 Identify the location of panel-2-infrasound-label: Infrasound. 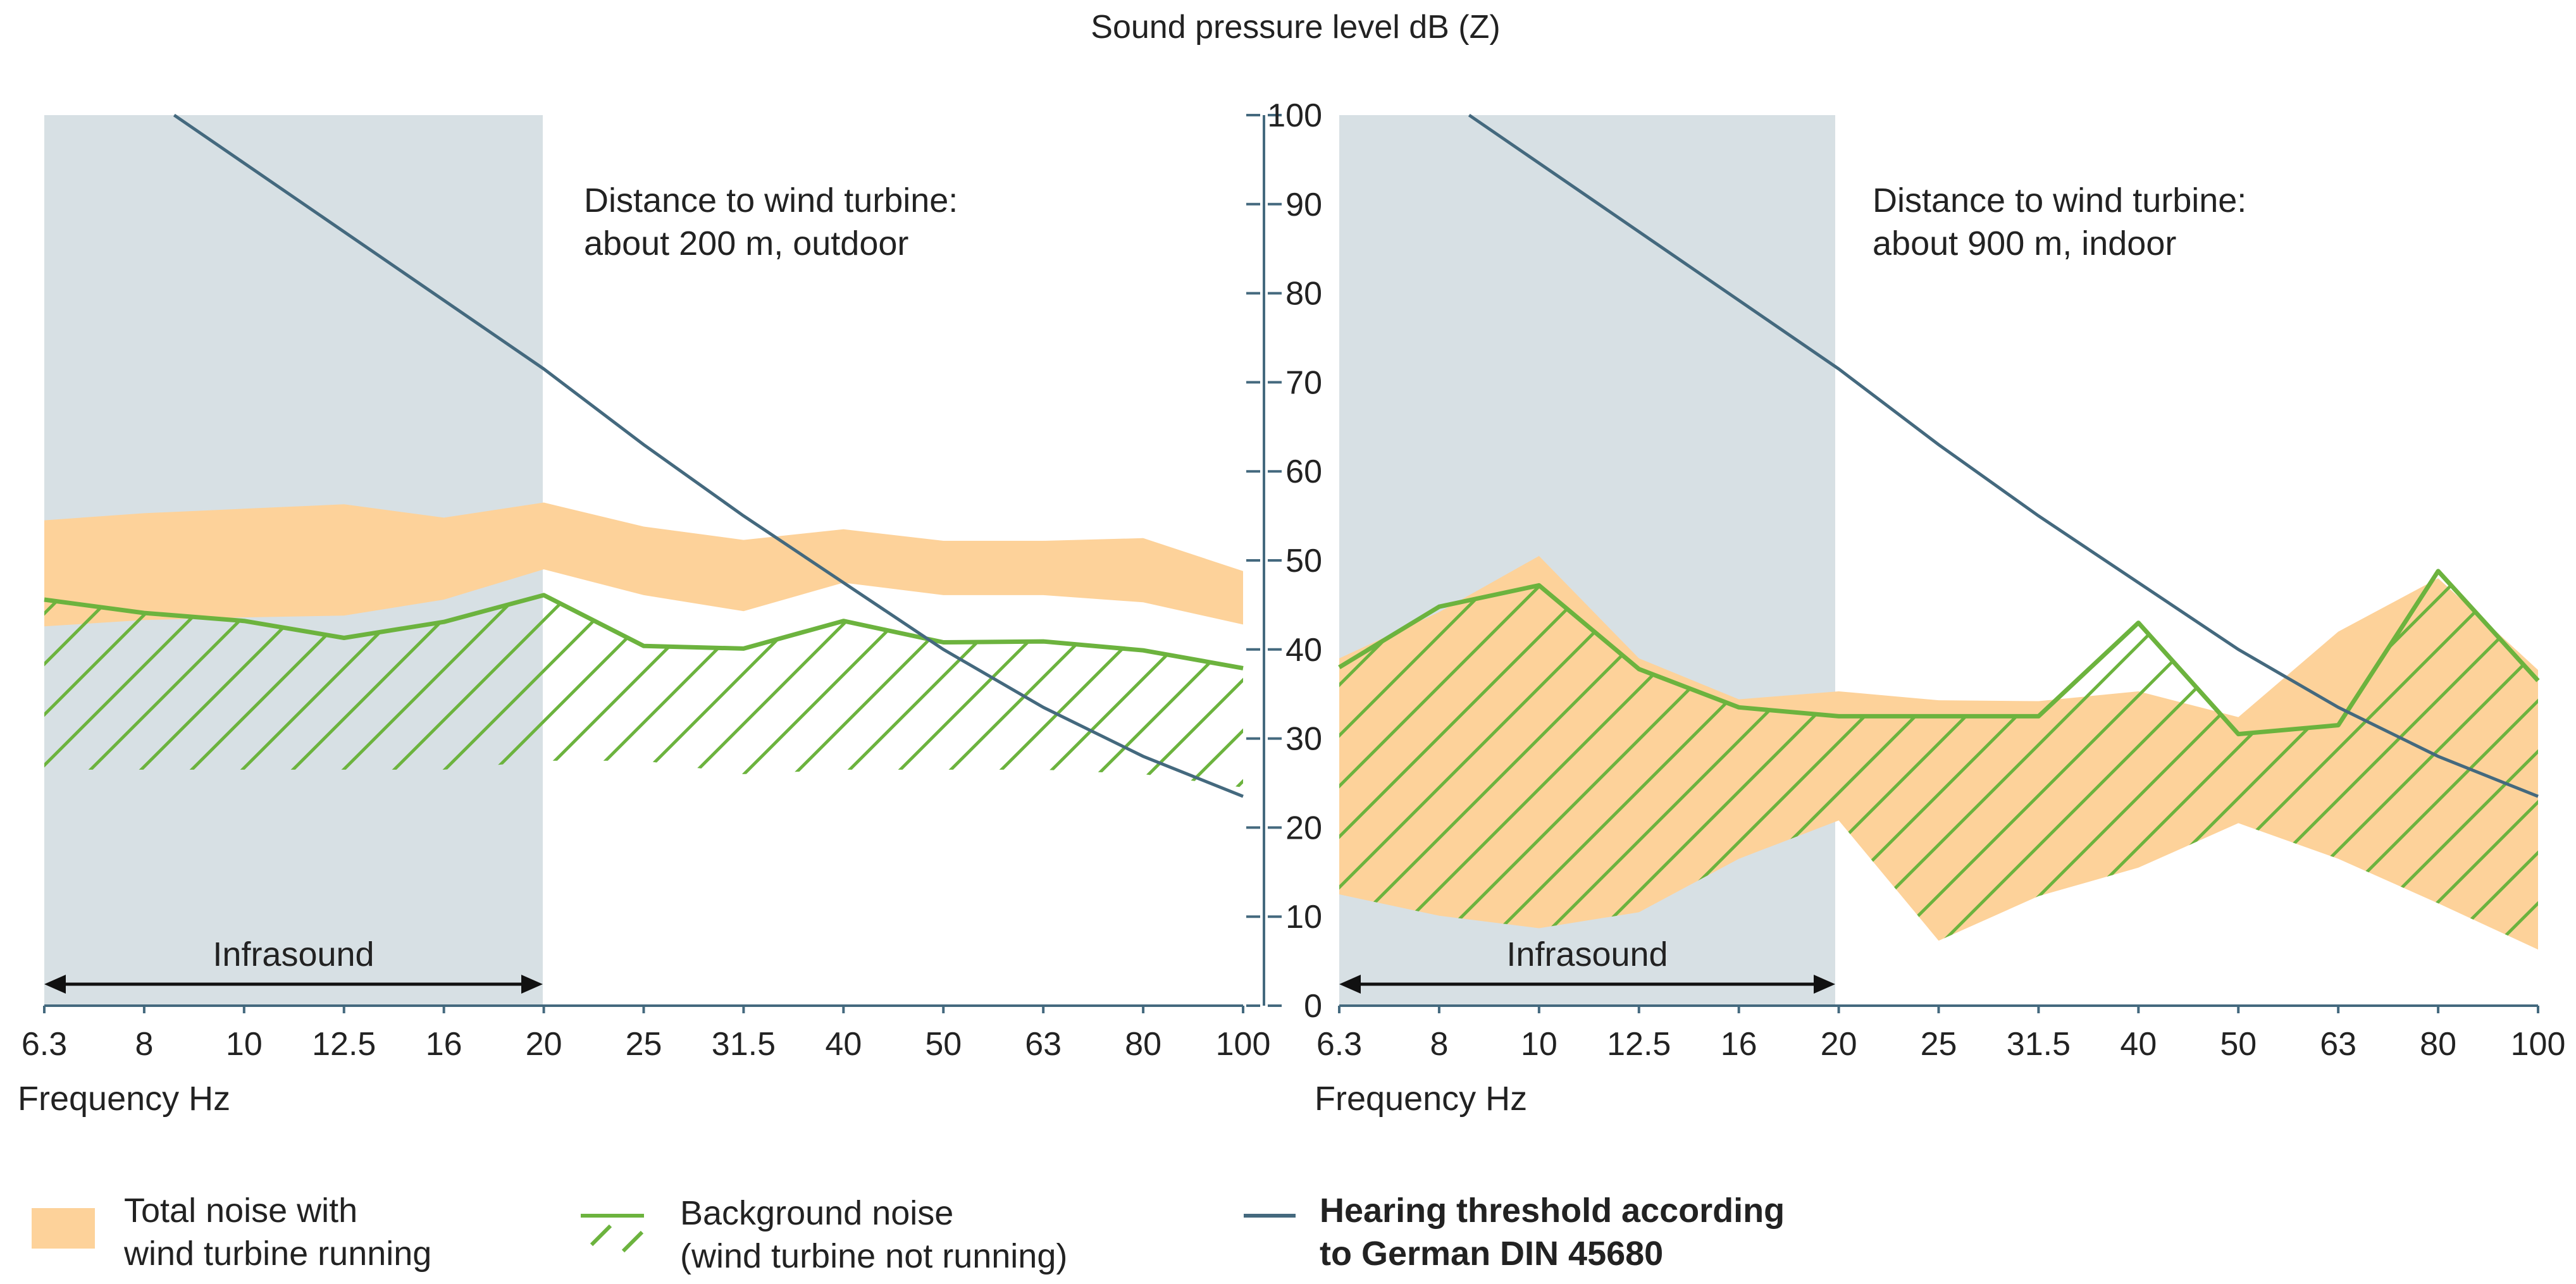
(1587, 954).